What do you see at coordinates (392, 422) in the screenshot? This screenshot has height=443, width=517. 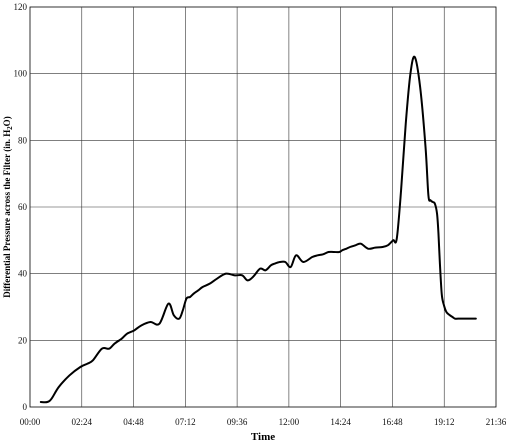 I see `x-tick-label: 16:48` at bounding box center [392, 422].